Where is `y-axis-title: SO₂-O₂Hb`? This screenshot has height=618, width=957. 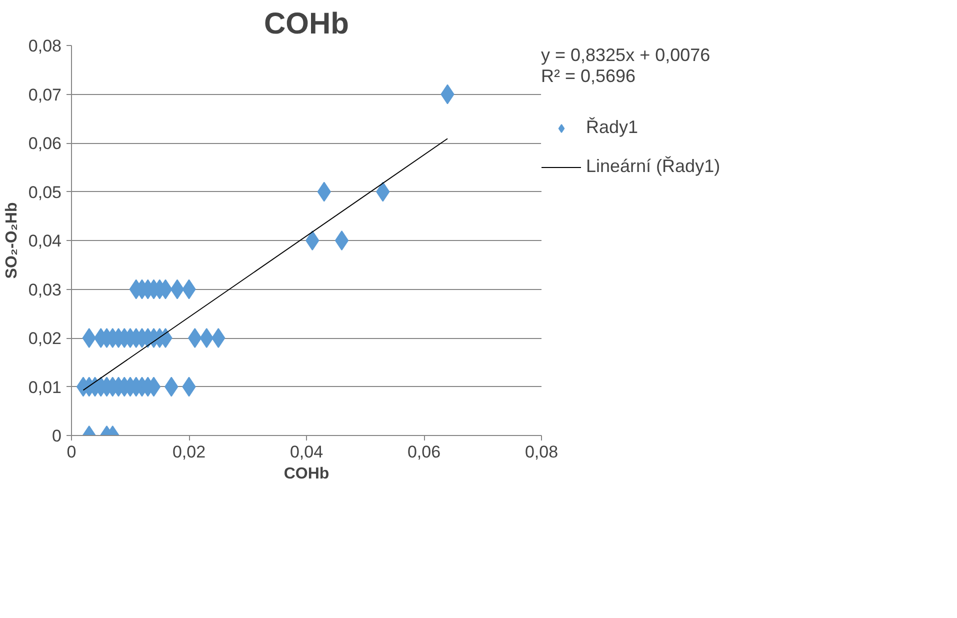
y-axis-title: SO₂-O₂Hb is located at coordinates (11, 240).